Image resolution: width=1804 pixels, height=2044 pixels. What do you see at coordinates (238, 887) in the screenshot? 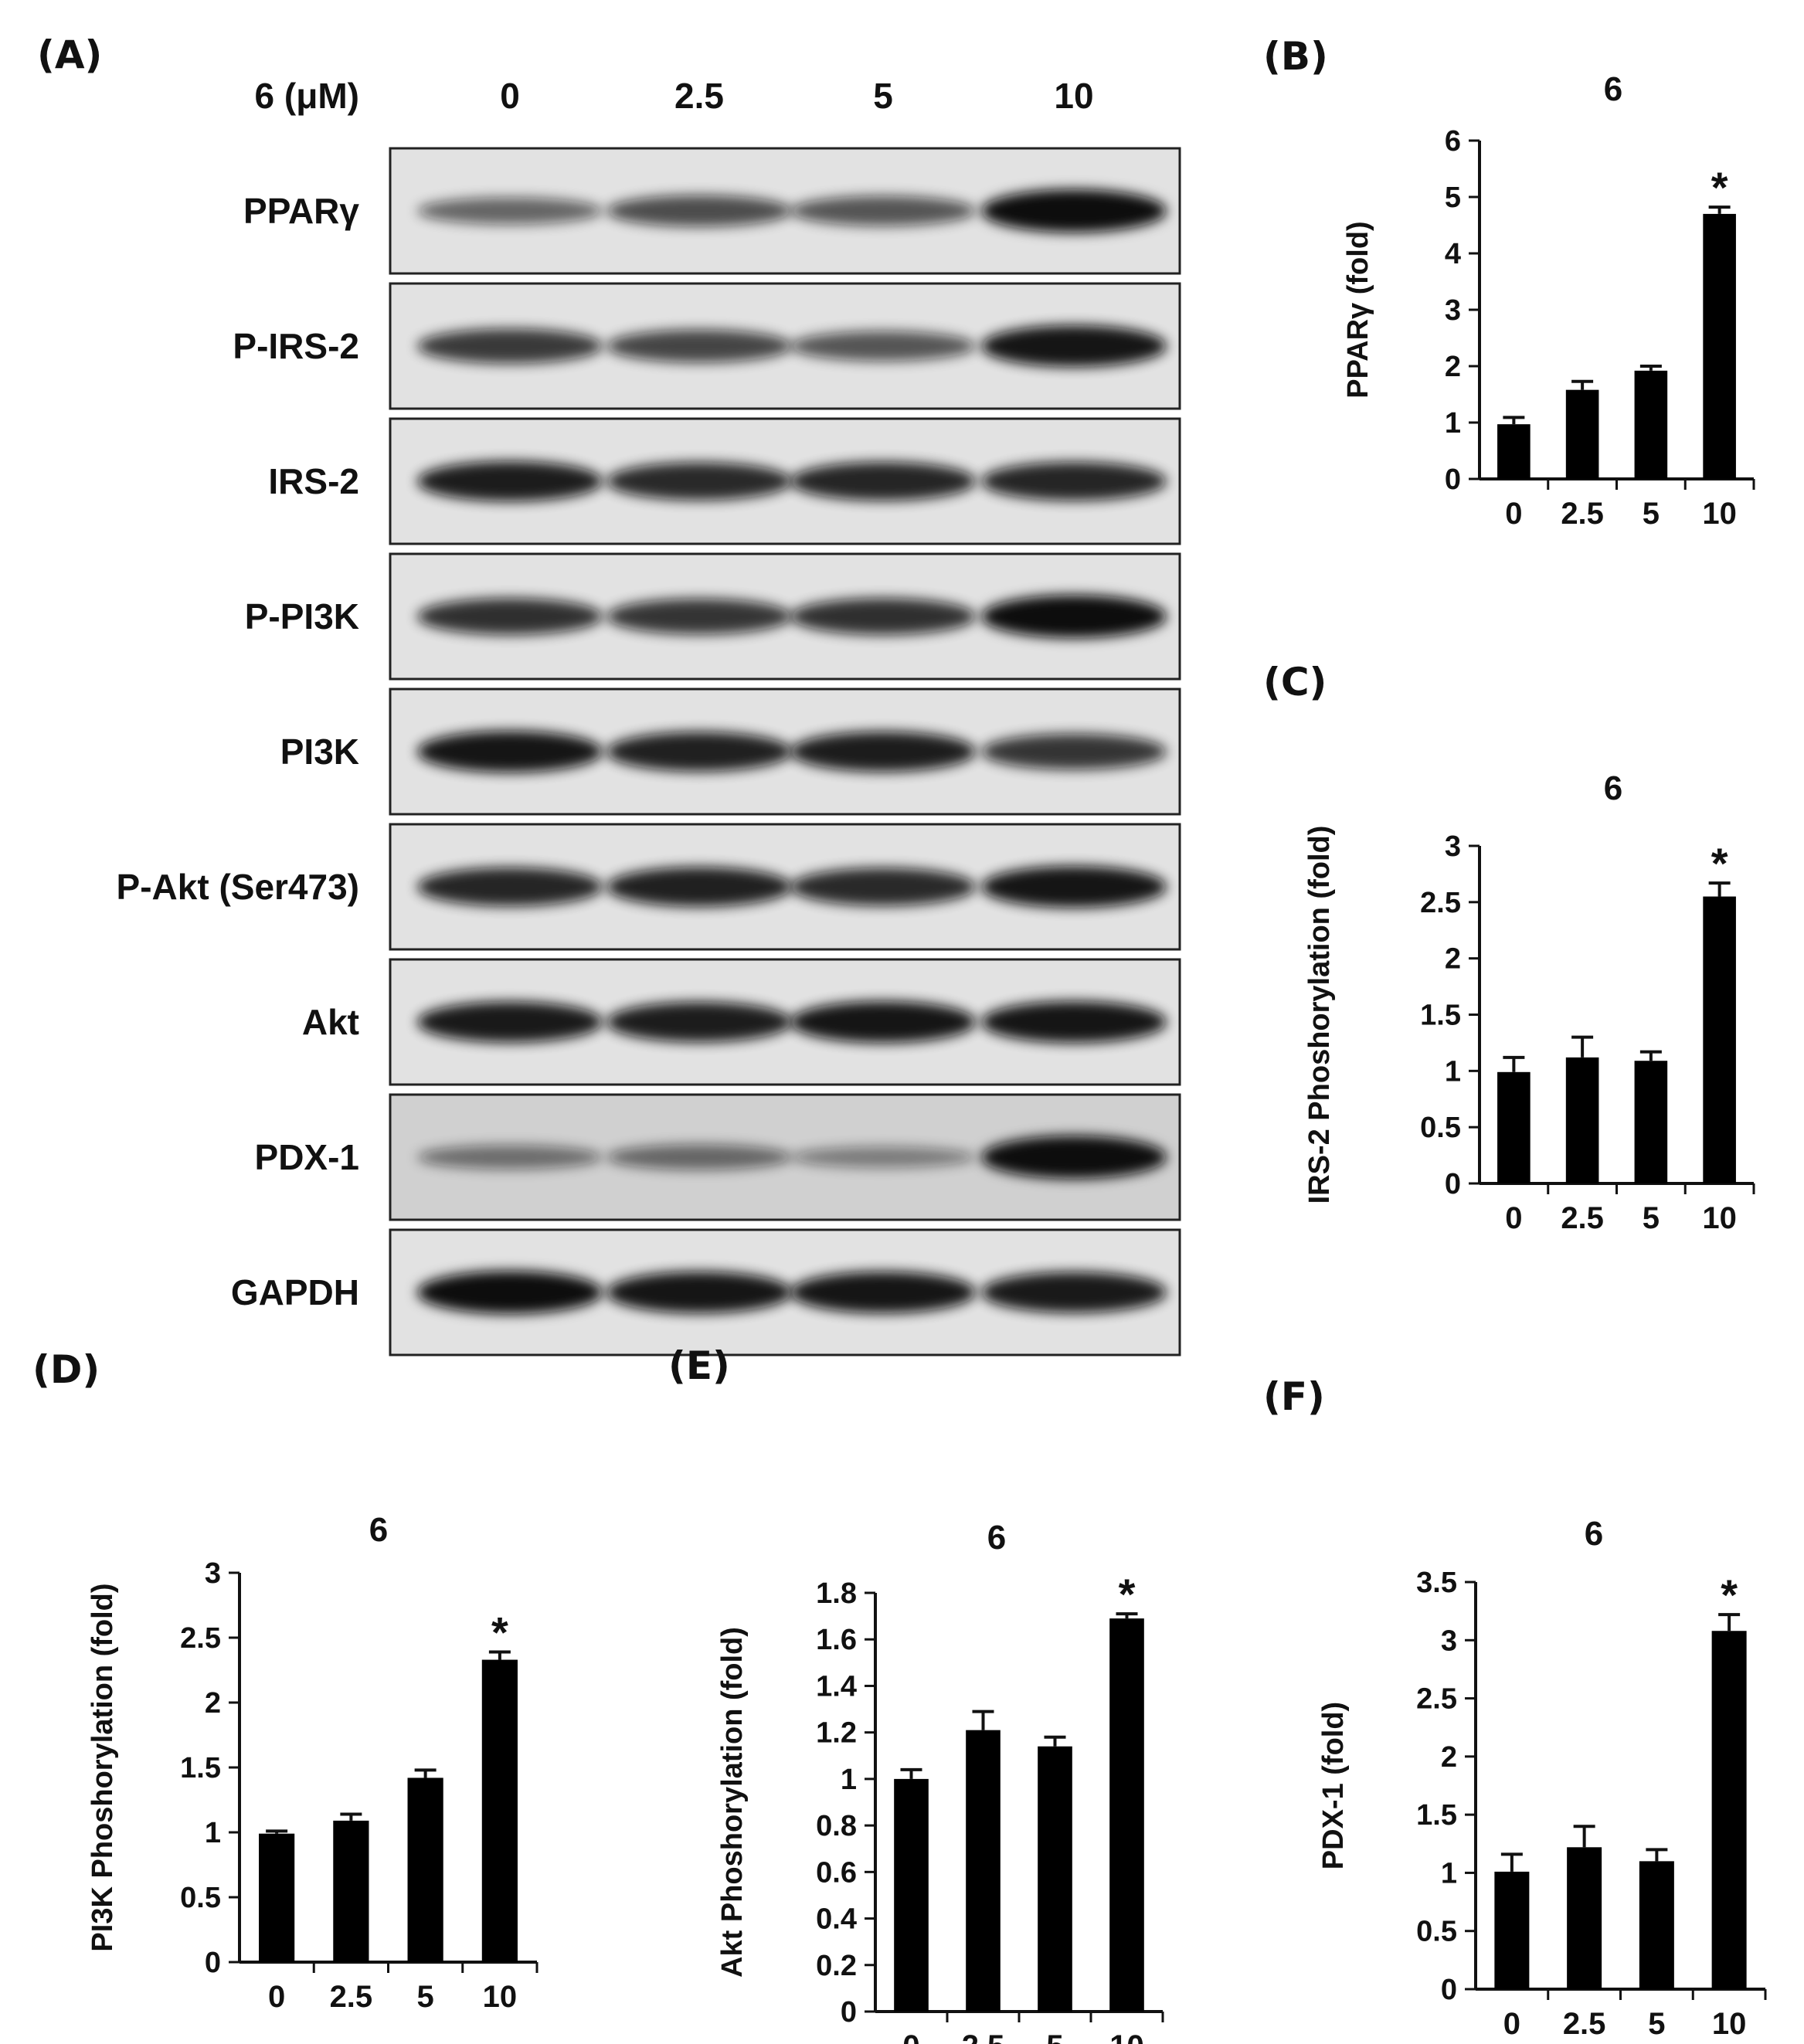
I see `blot-row-label: P-Akt (Ser473)` at bounding box center [238, 887].